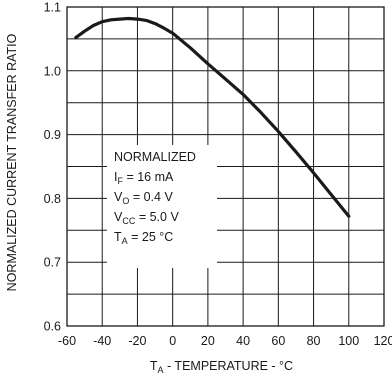 The width and height of the screenshot is (392, 384). What do you see at coordinates (52, 71) in the screenshot?
I see `y-tick-label: 1.0` at bounding box center [52, 71].